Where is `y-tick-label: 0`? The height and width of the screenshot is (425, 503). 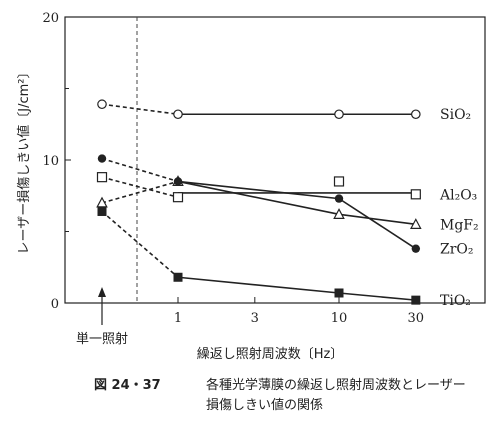 y-tick-label: 0 is located at coordinates (55, 304).